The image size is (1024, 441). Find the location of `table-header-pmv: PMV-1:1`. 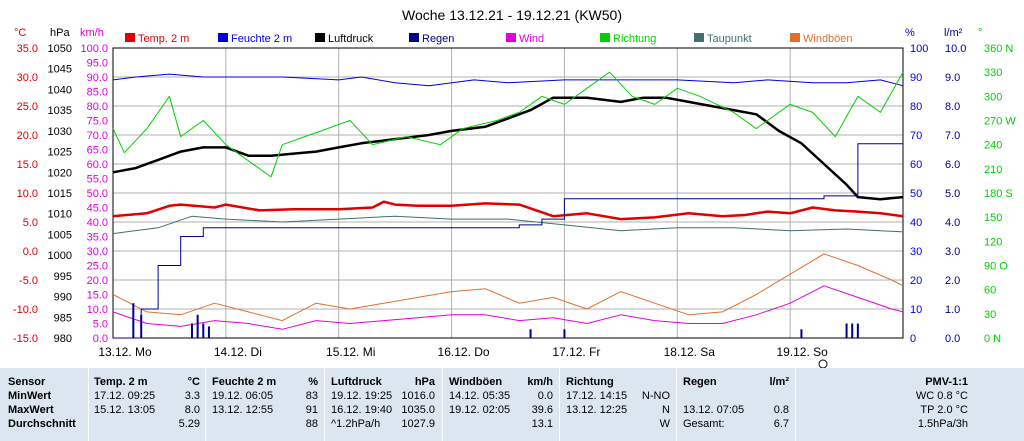

table-header-pmv: PMV-1:1 is located at coordinates (946, 382).